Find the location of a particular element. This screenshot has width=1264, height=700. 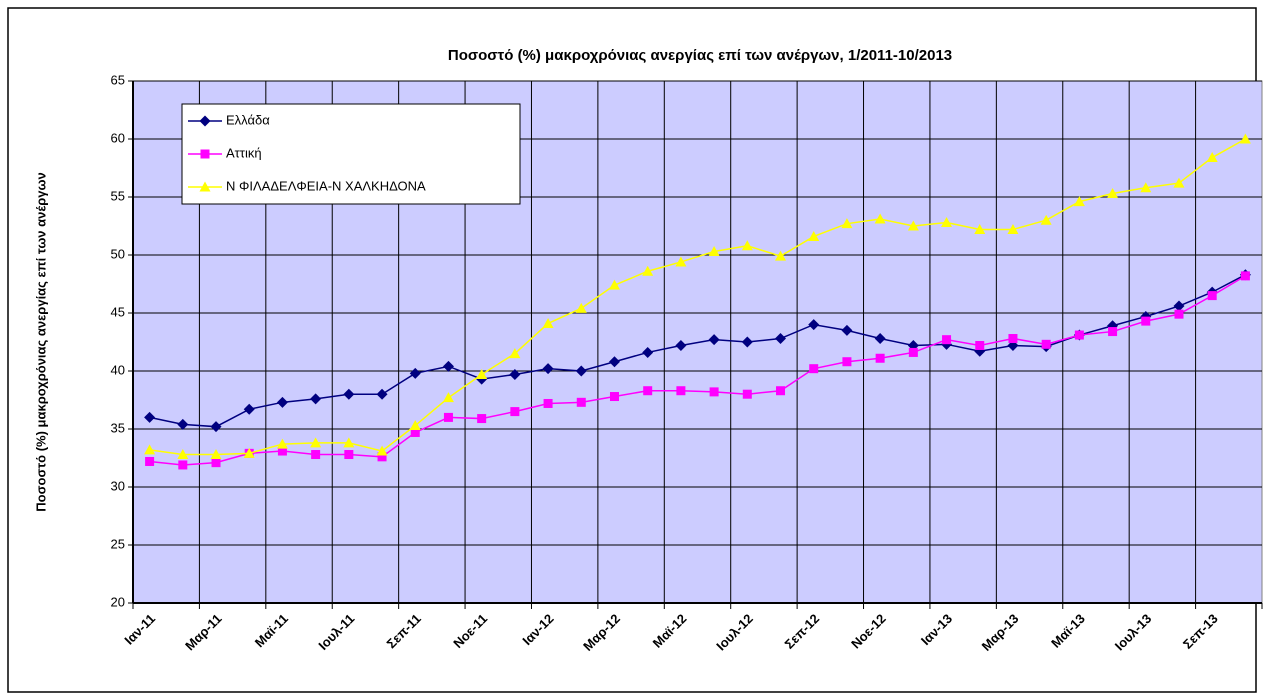

y-tick-label: 45 is located at coordinates (118, 311).